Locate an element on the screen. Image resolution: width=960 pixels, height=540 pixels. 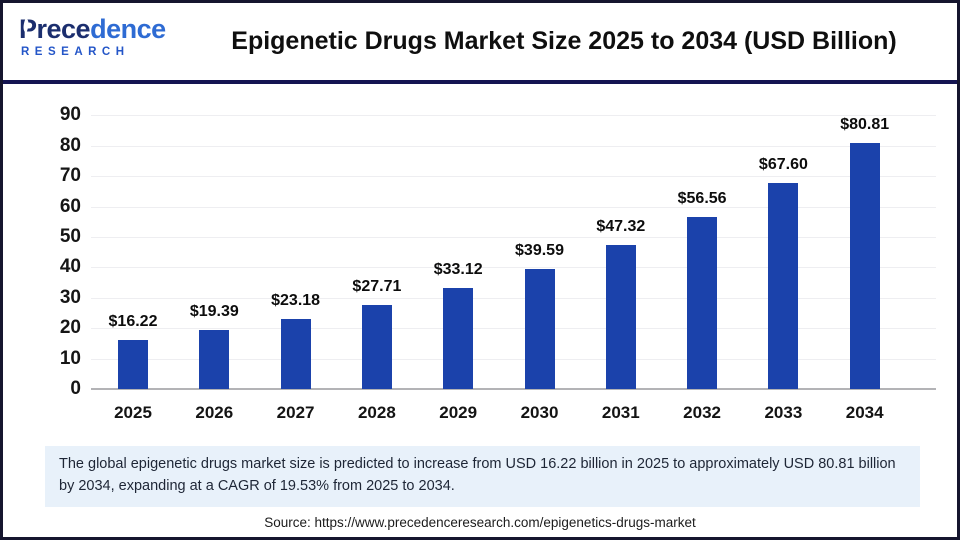
bar-2027 is located at coordinates (295, 353).